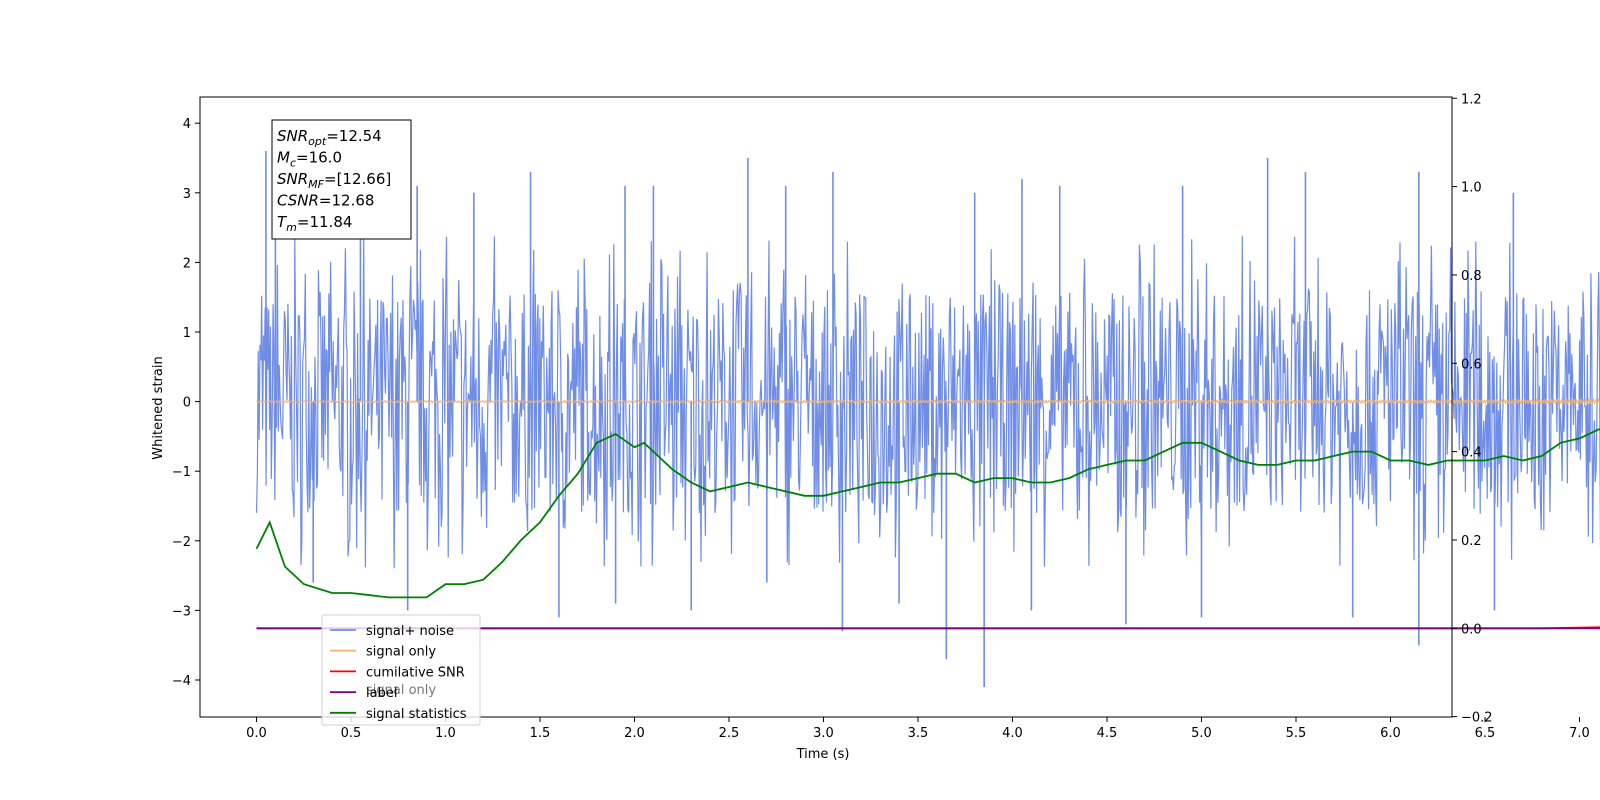 The image size is (1600, 800). I want to click on x-tick-label: 4.5, so click(1107, 733).